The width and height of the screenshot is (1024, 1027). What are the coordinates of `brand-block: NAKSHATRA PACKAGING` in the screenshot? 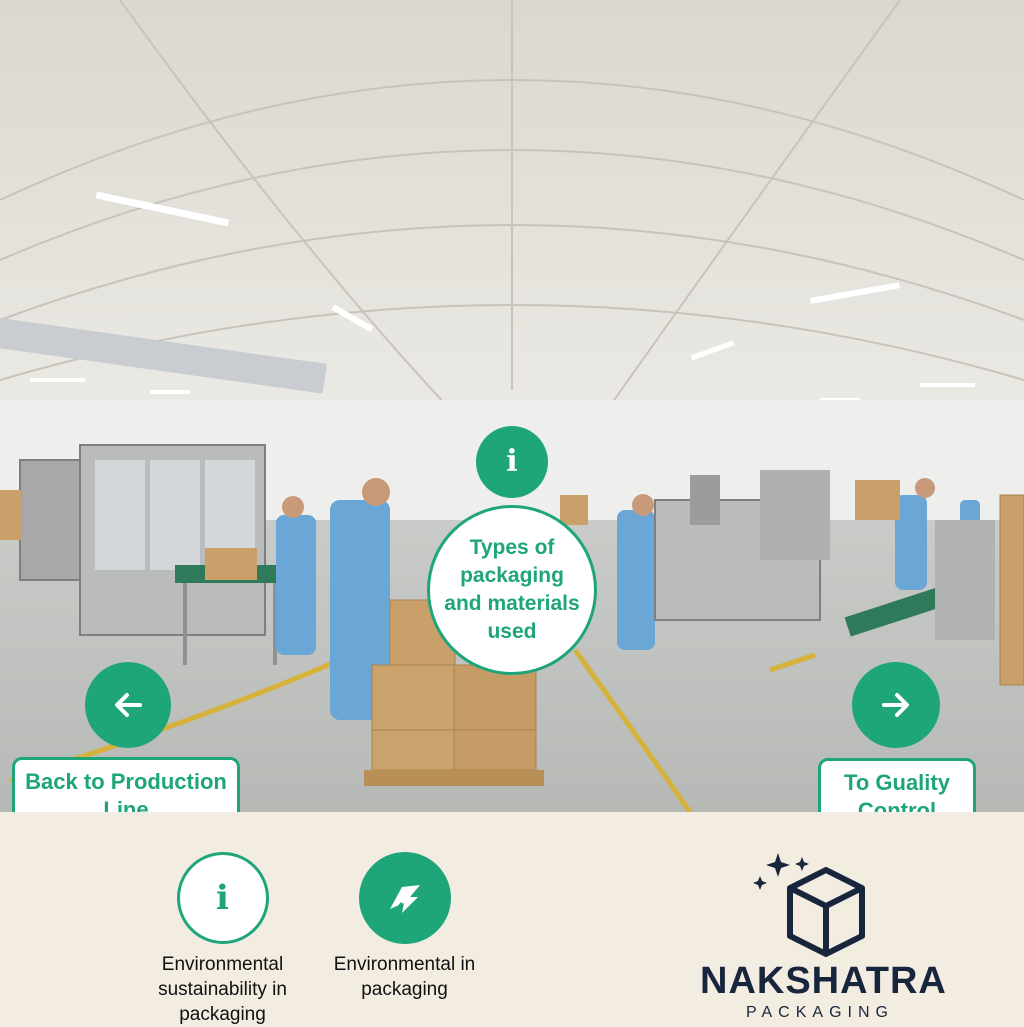 It's located at (823, 936).